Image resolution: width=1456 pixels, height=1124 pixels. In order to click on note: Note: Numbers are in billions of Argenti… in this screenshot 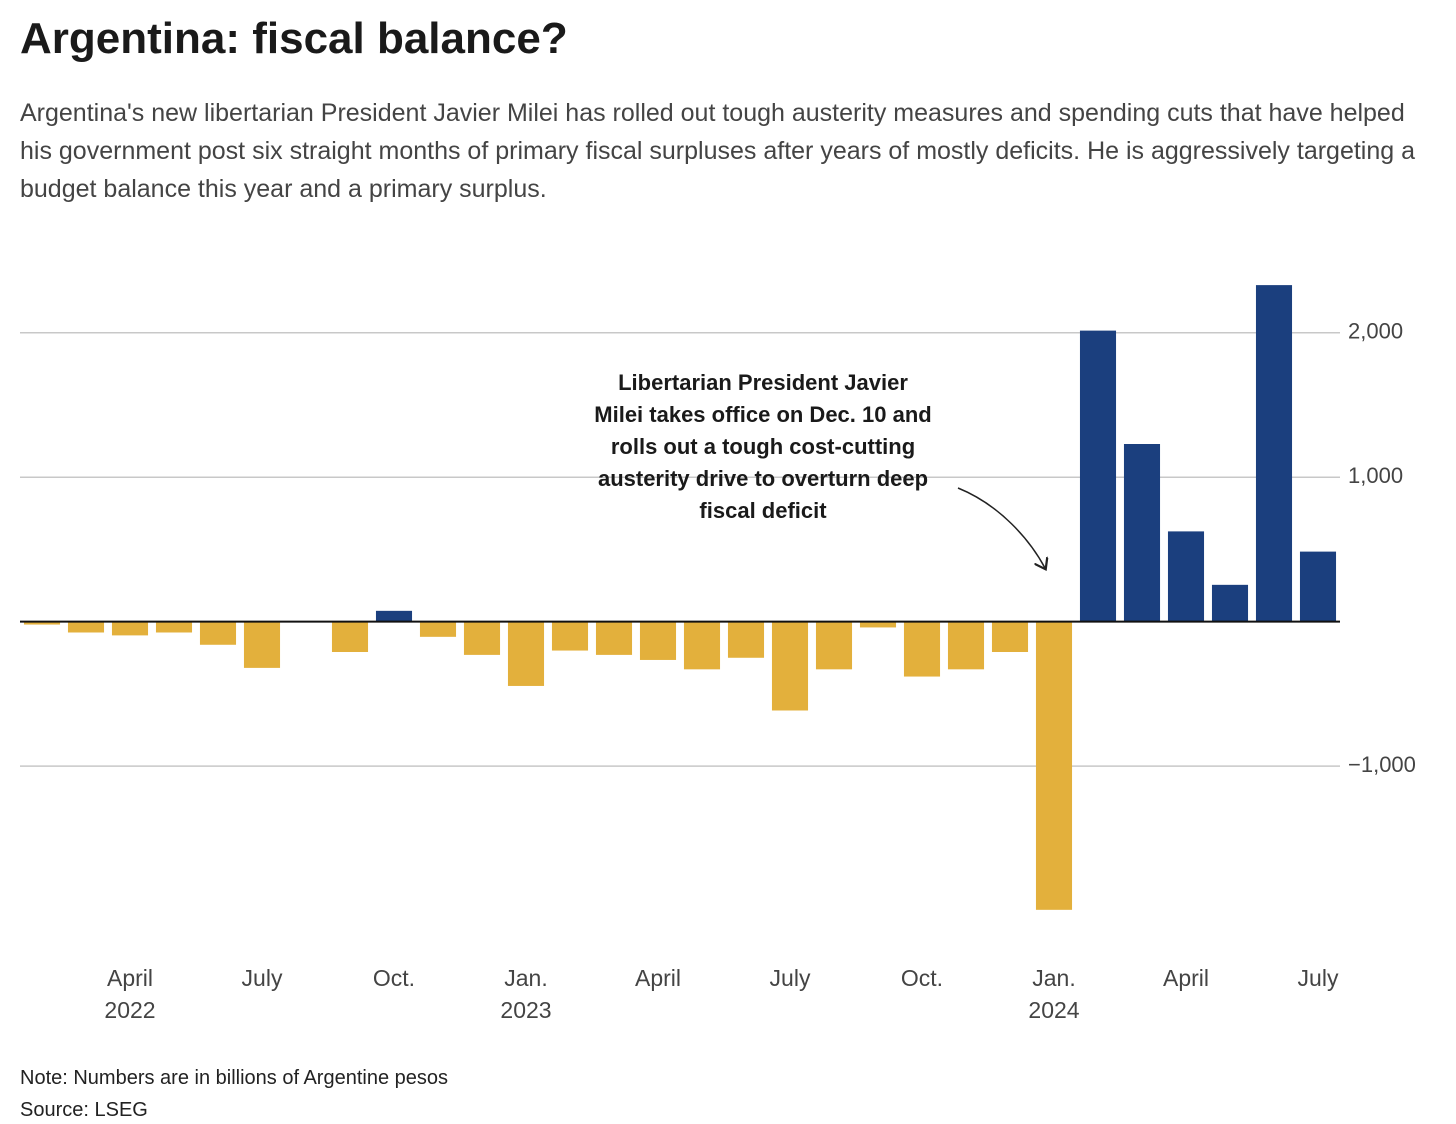, I will do `click(234, 1078)`.